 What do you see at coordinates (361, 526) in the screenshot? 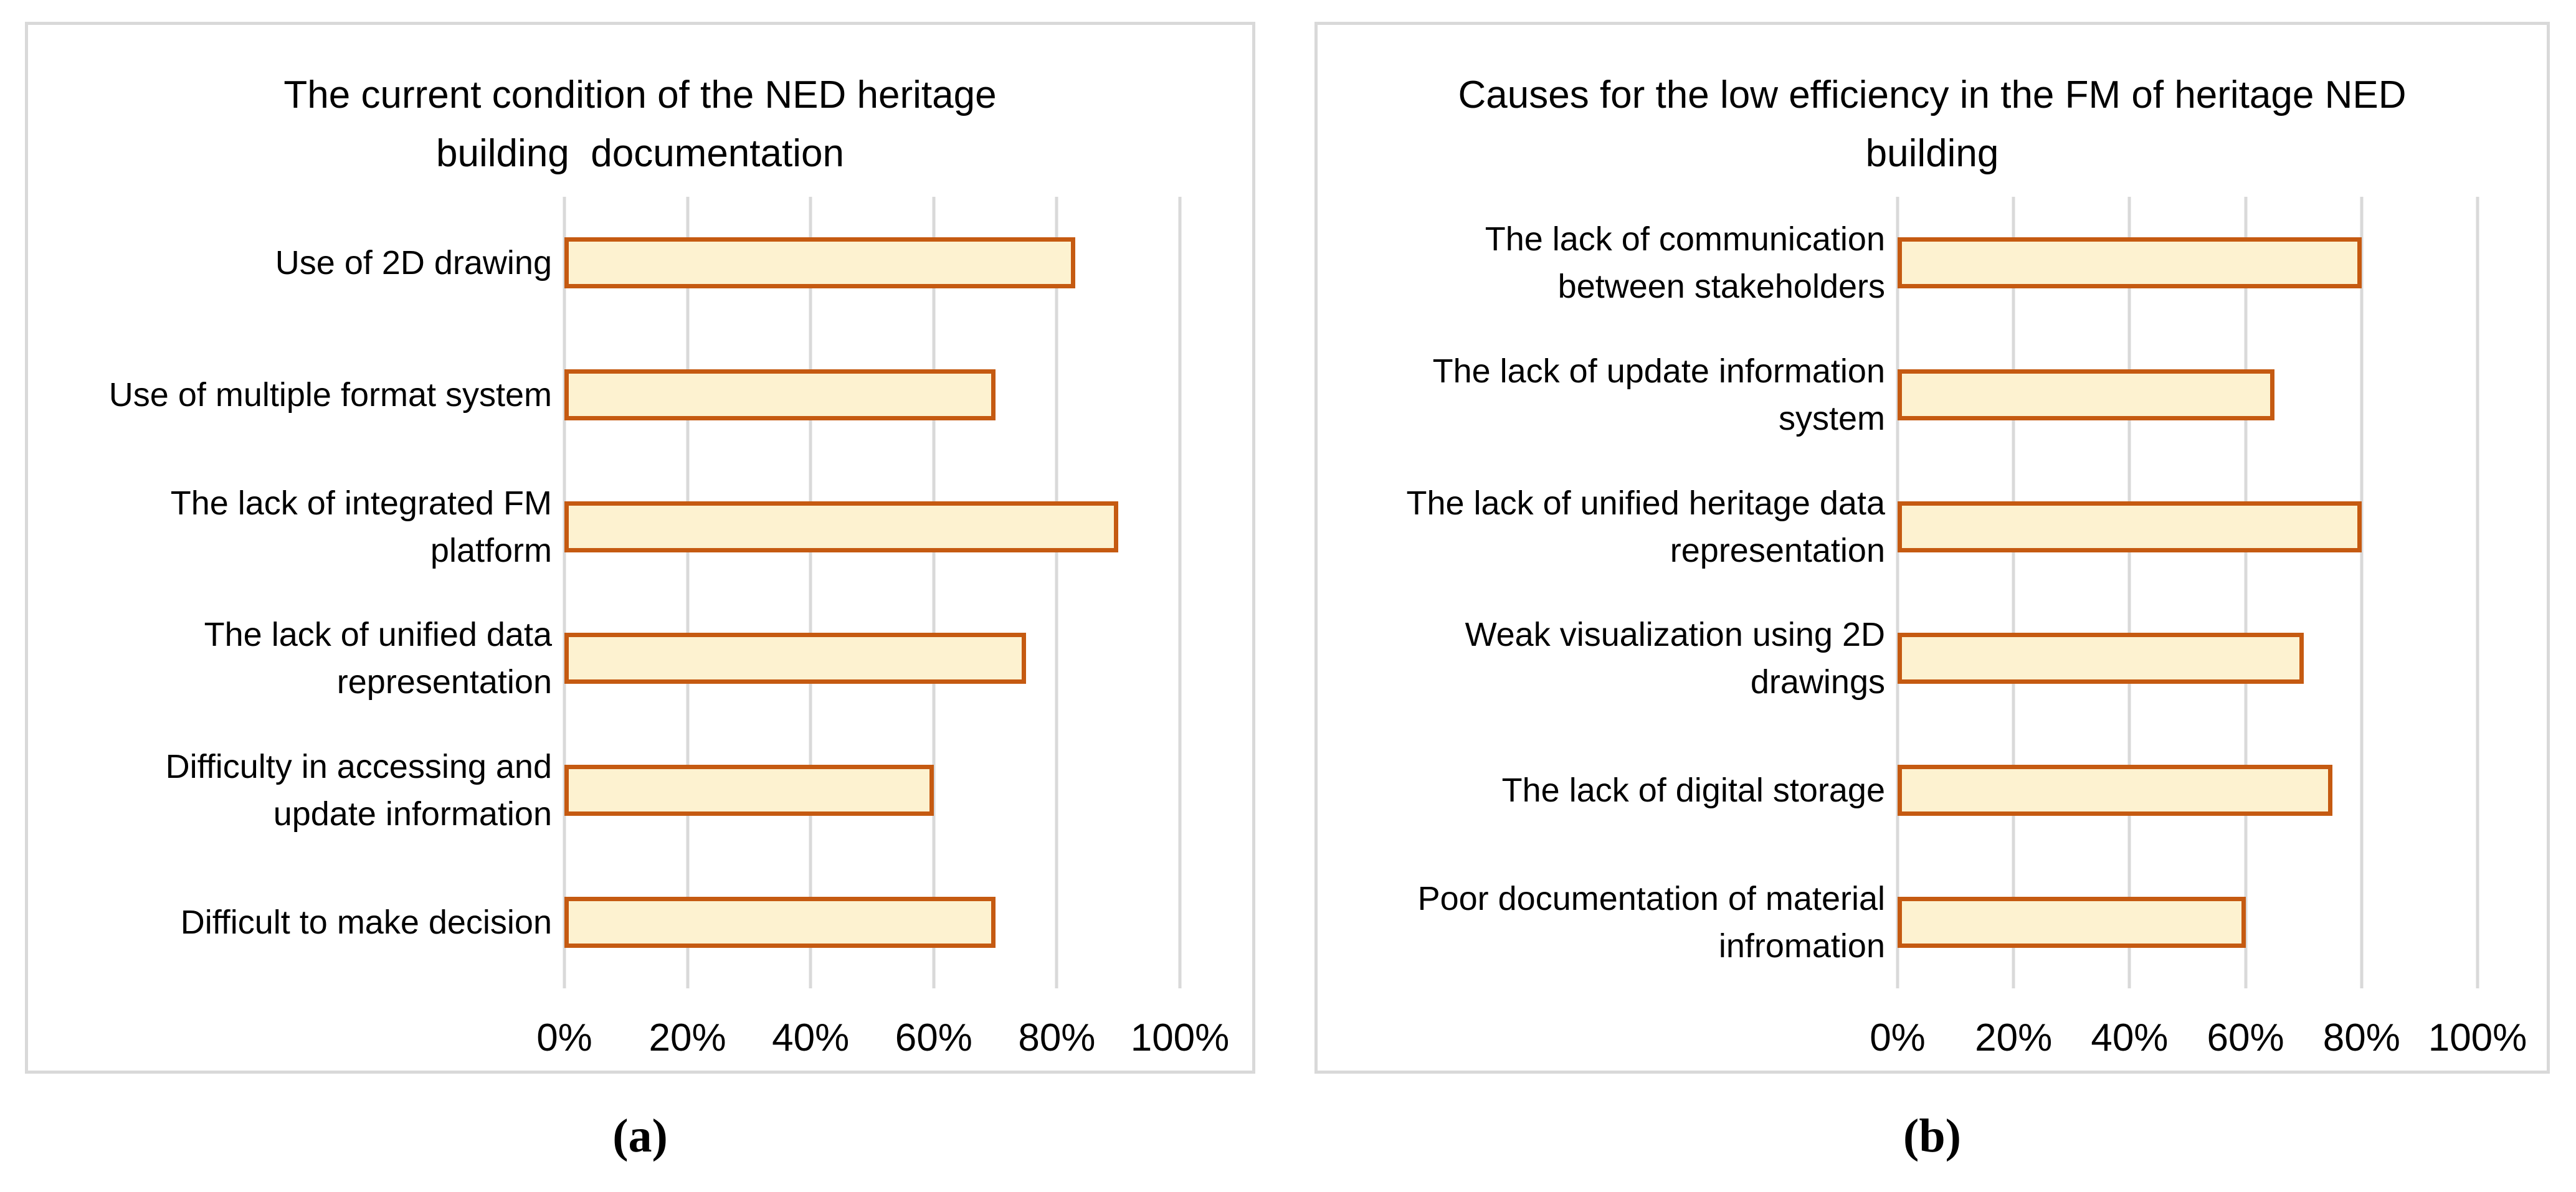
I see `category-label: The lack of integrated FM platform` at bounding box center [361, 526].